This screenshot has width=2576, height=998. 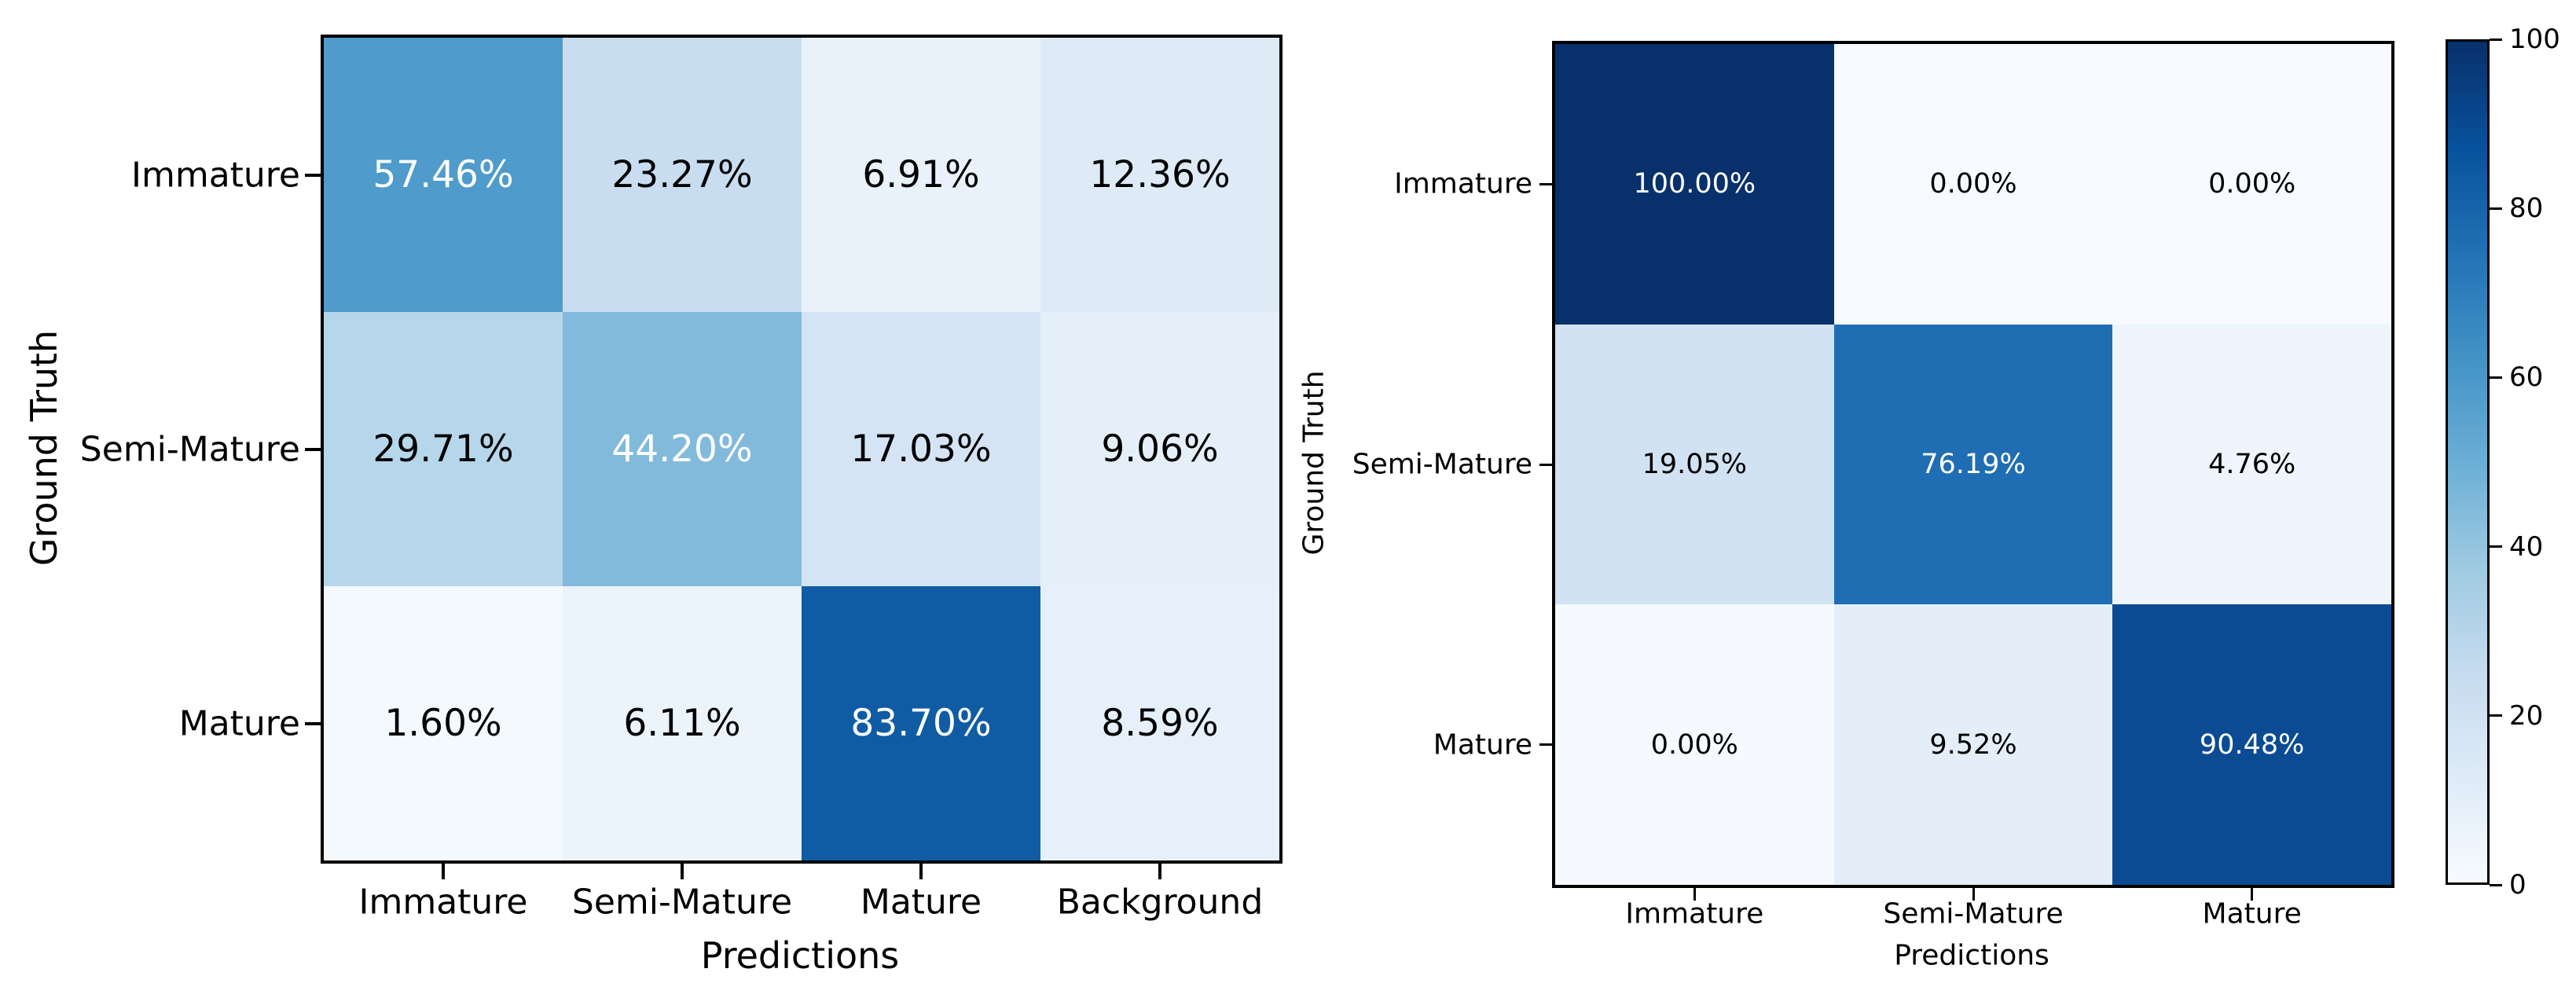 What do you see at coordinates (1973, 744) in the screenshot?
I see `matrix-cell: 9.52%` at bounding box center [1973, 744].